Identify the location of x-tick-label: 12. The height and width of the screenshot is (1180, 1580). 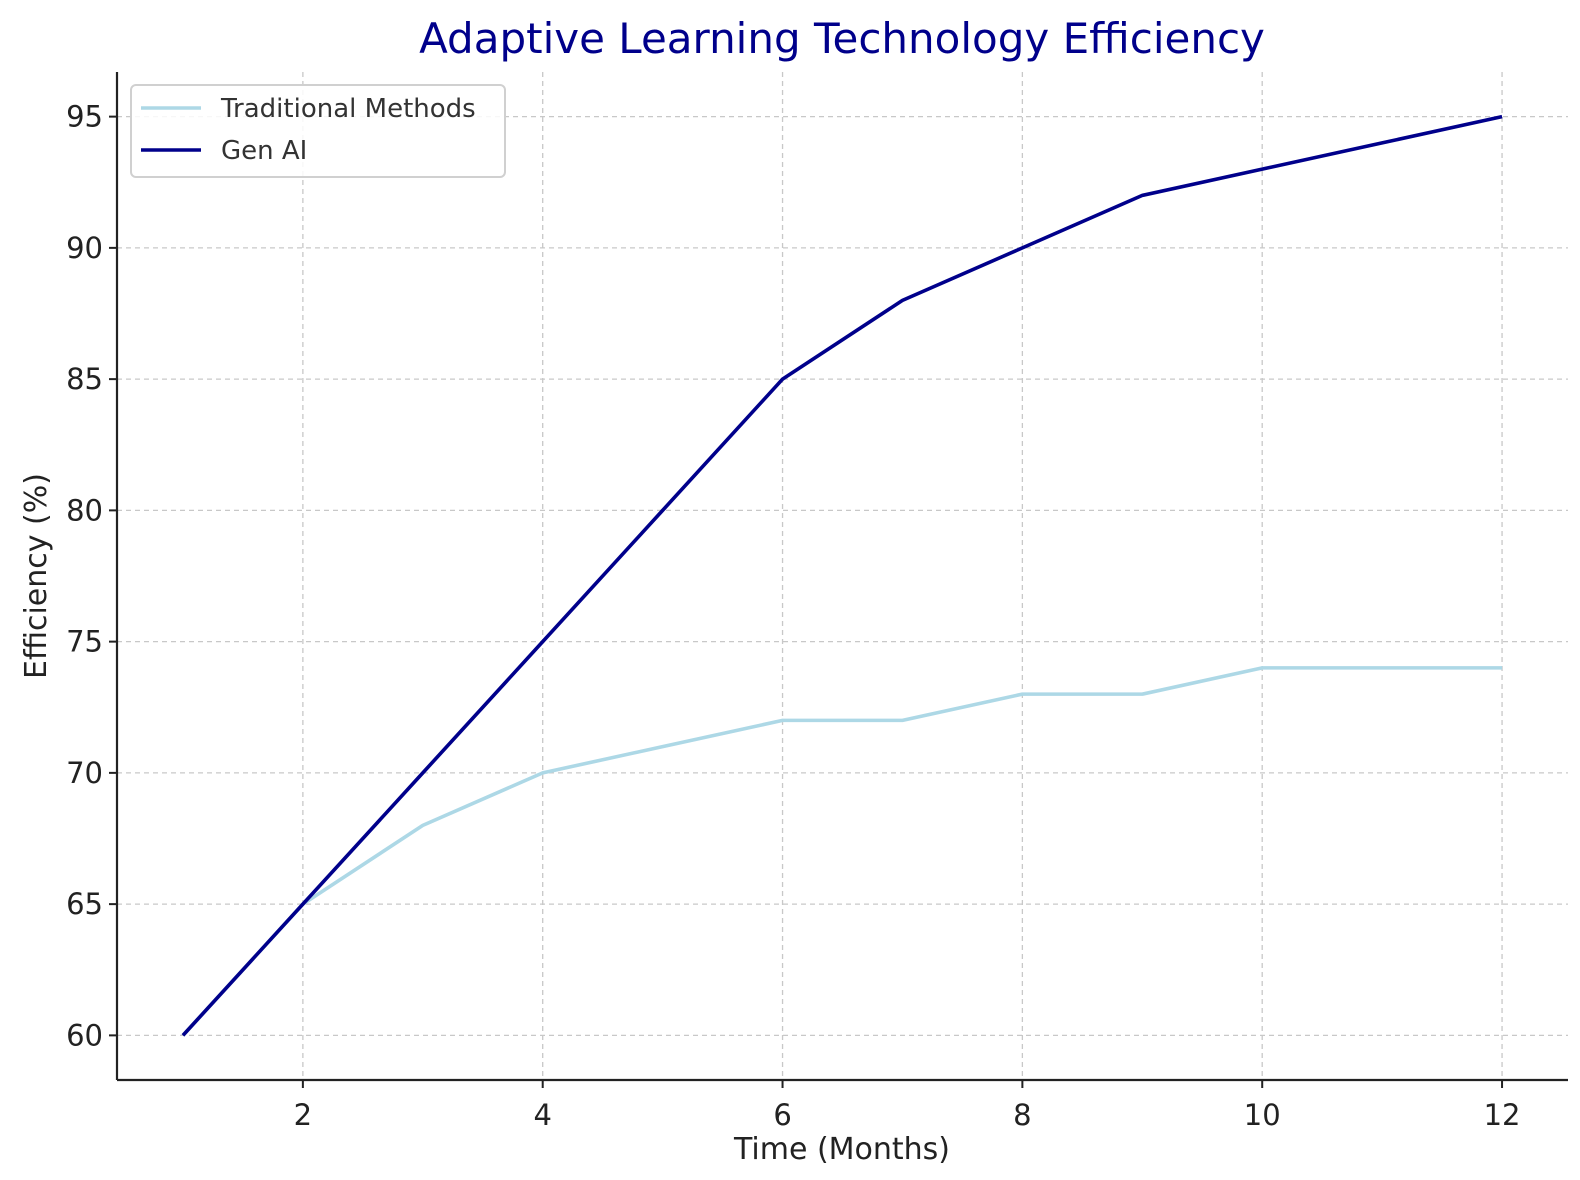
(1502, 1115).